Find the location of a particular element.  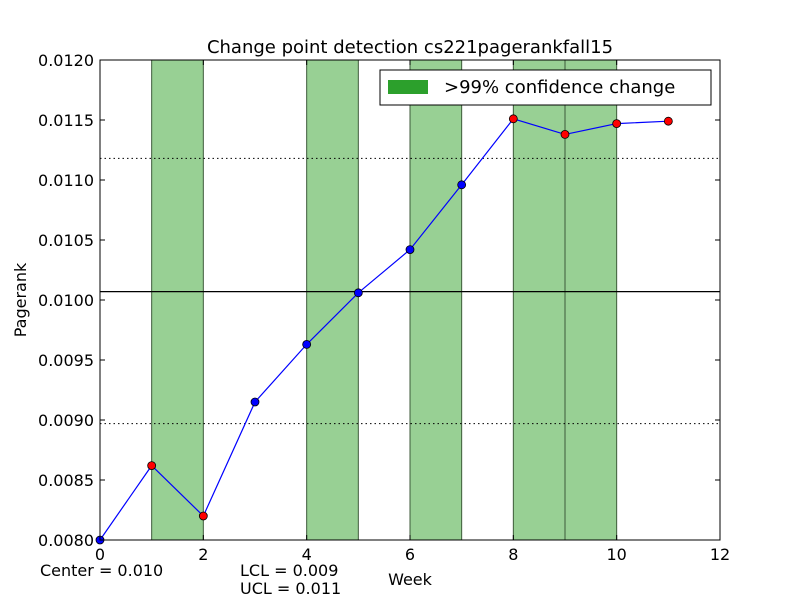

y-tick-label: 0.0090 is located at coordinates (66, 420).